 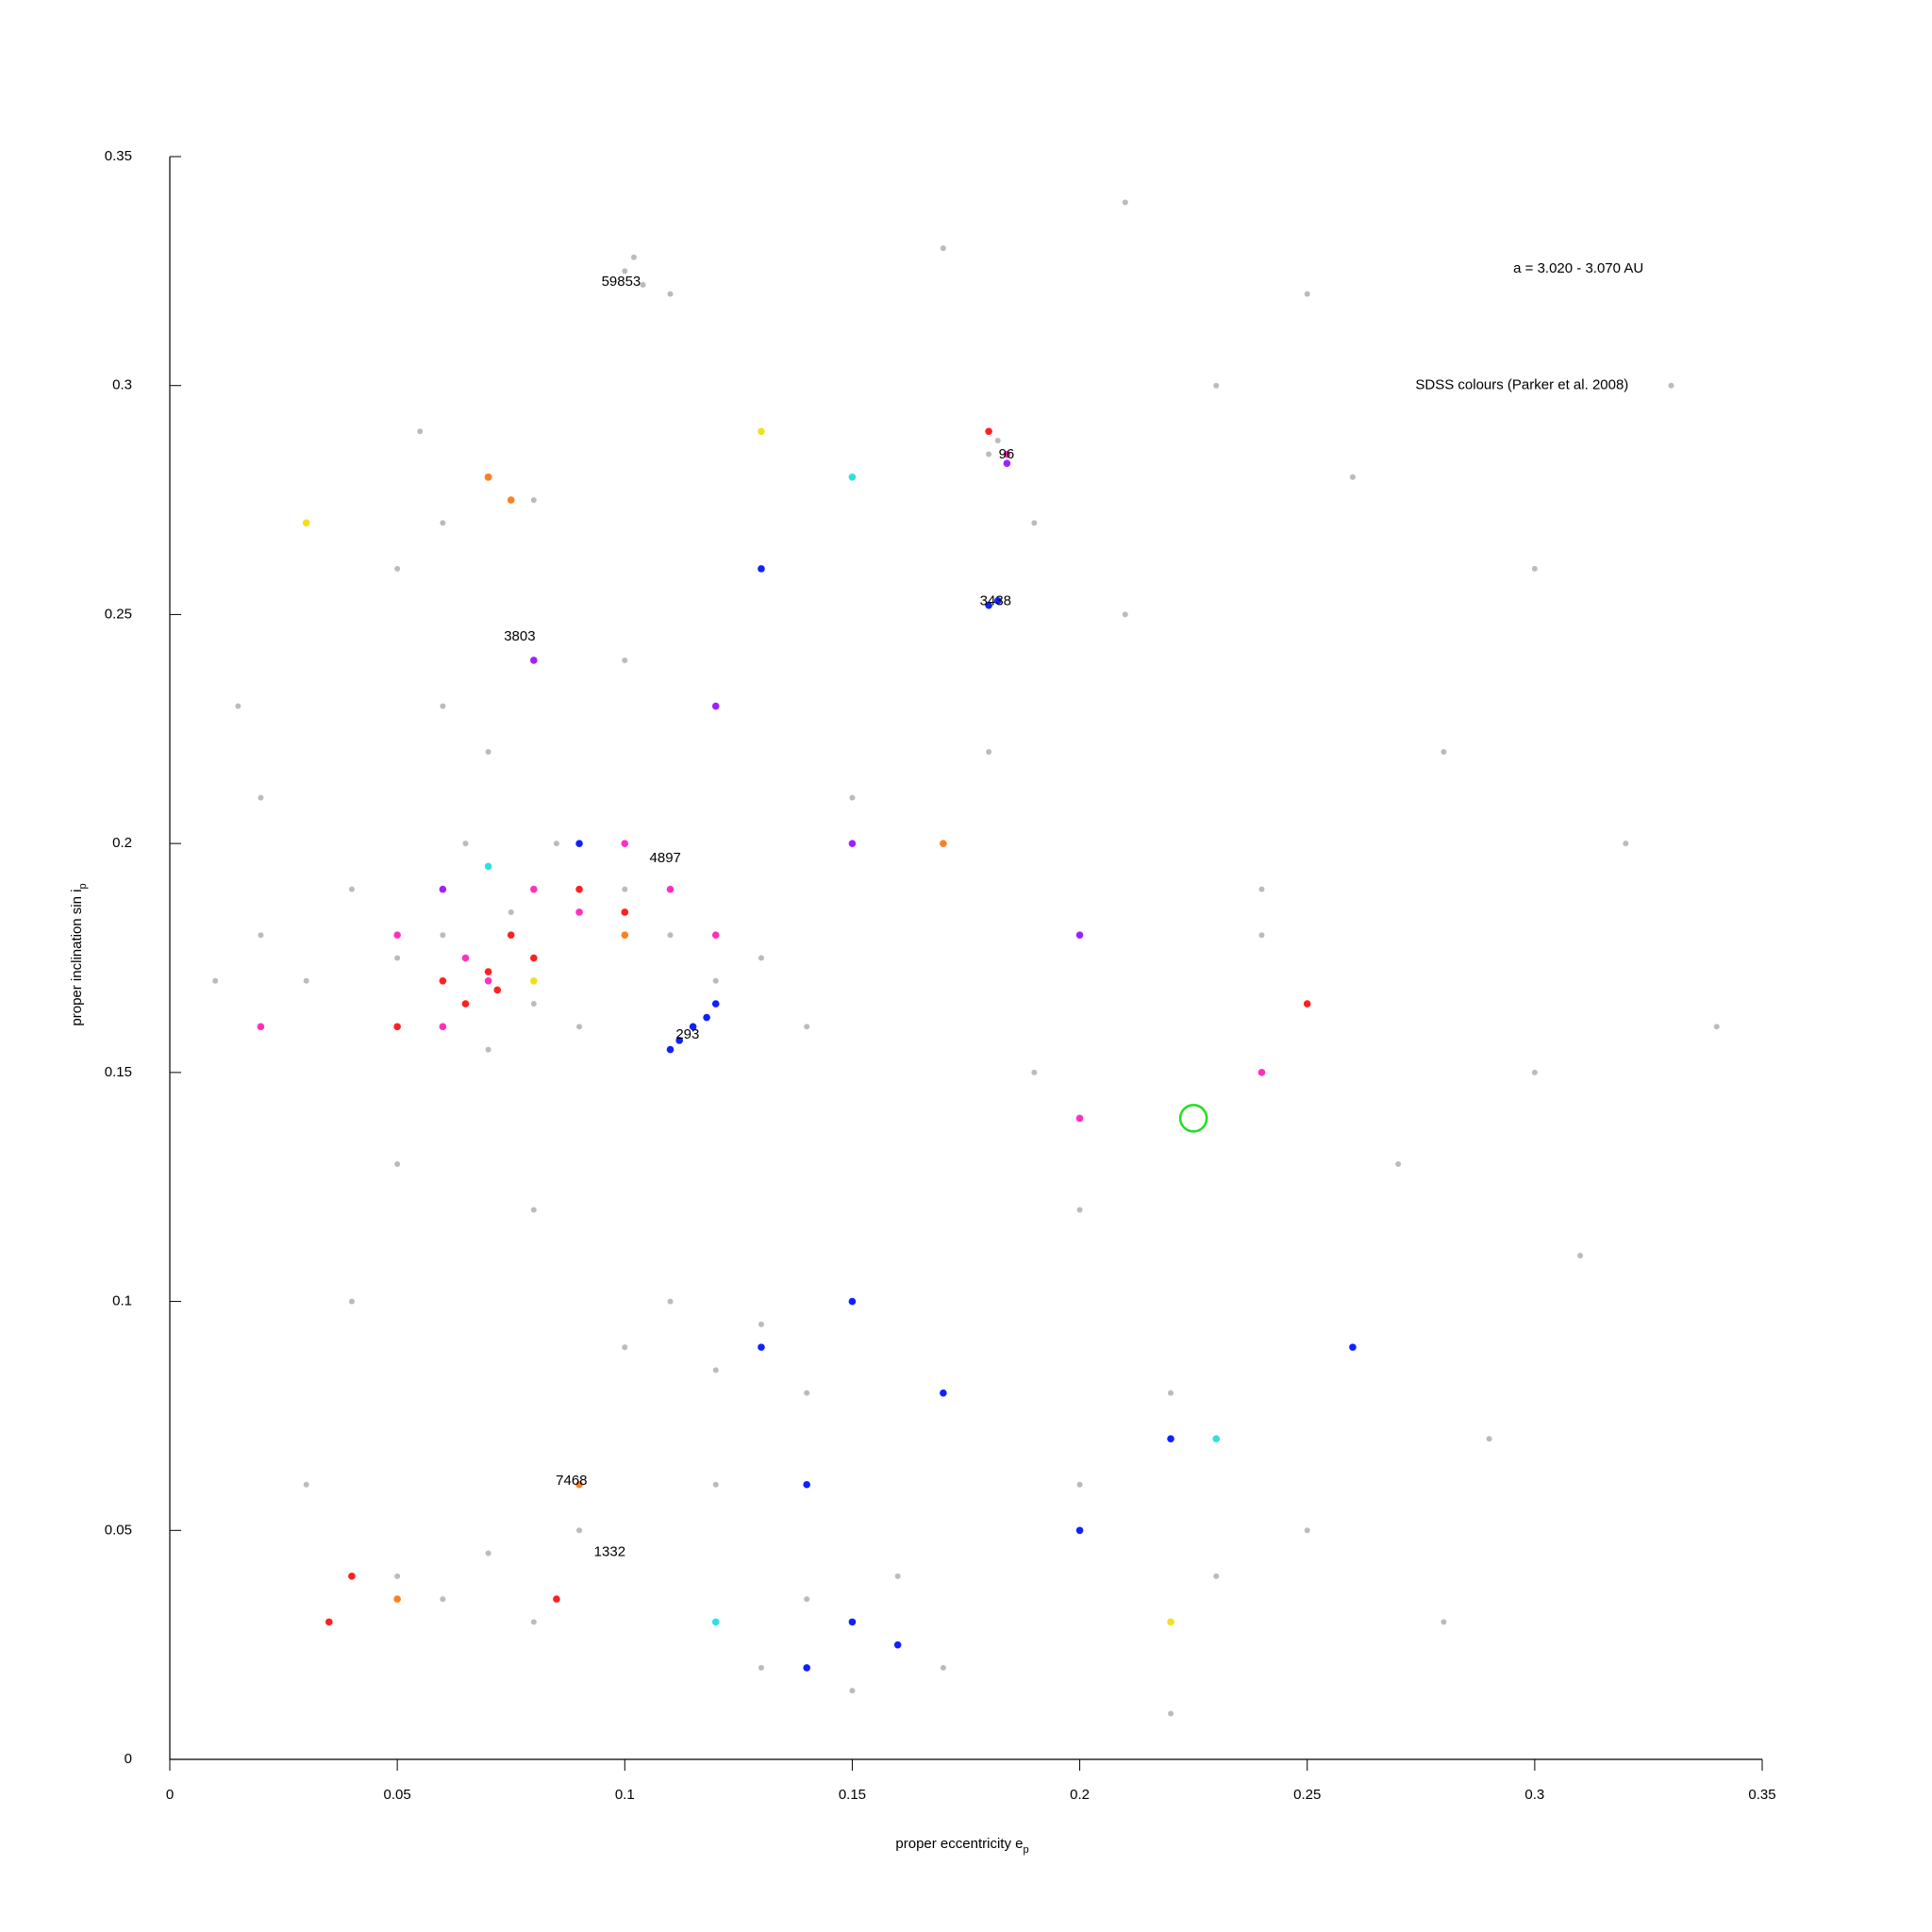 I want to click on y-tick-label: 0.35, so click(x=119, y=156).